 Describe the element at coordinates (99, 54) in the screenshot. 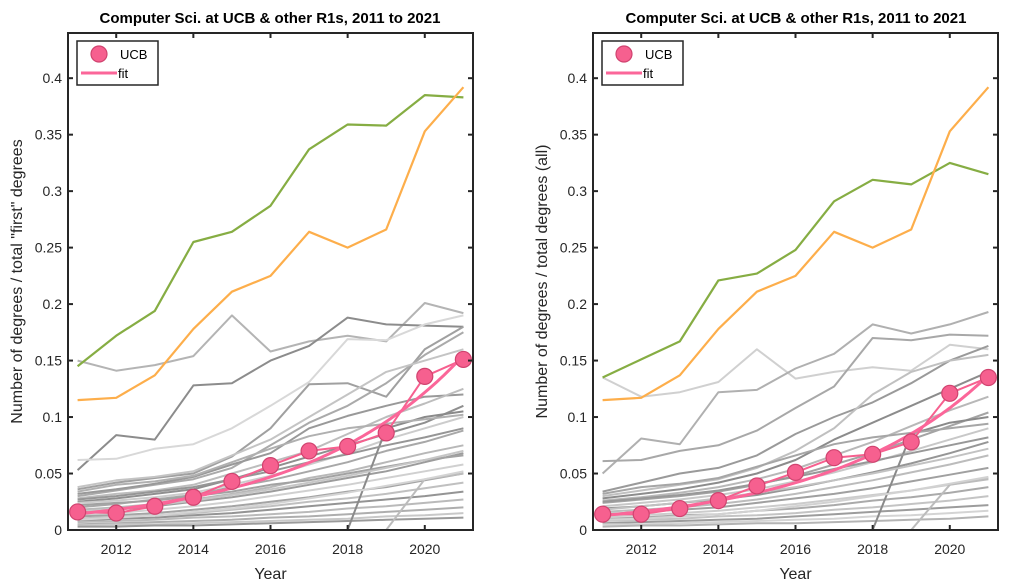

I see `legend-ucb-marker-icon` at that location.